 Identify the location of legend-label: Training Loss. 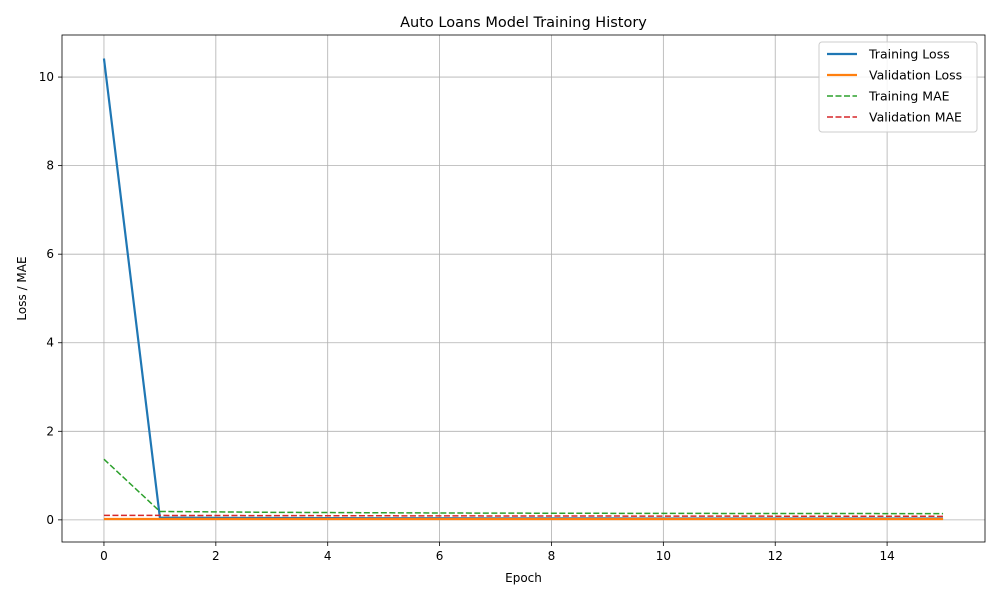
(909, 54).